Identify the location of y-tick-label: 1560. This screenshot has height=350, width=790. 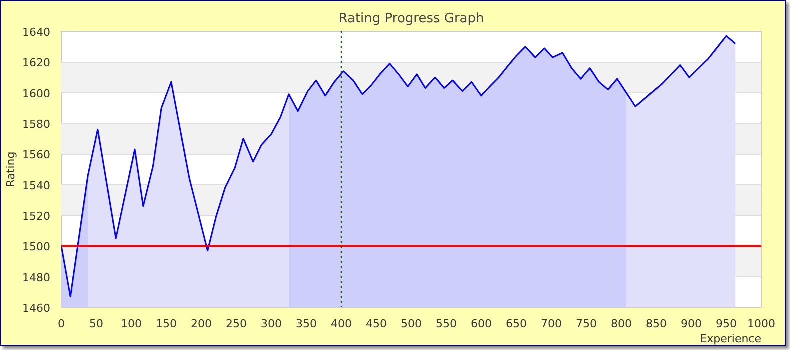
(36, 155).